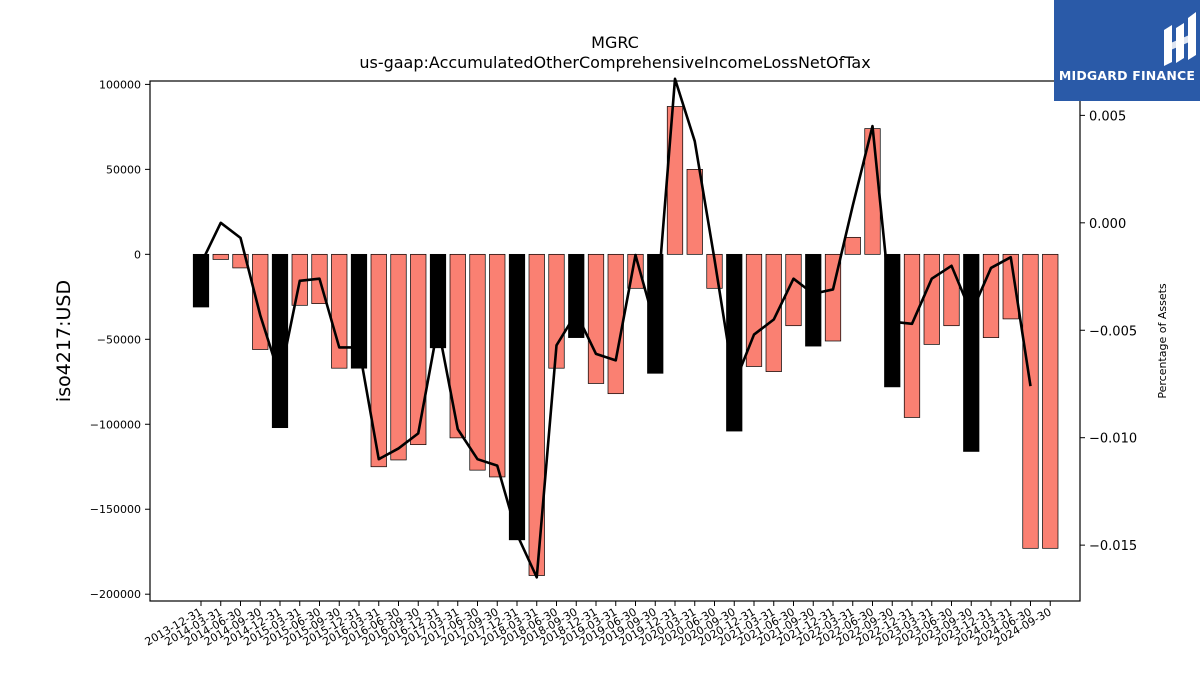 The height and width of the screenshot is (675, 1200). What do you see at coordinates (115, 594) in the screenshot?
I see `y-tick-label: −200000` at bounding box center [115, 594].